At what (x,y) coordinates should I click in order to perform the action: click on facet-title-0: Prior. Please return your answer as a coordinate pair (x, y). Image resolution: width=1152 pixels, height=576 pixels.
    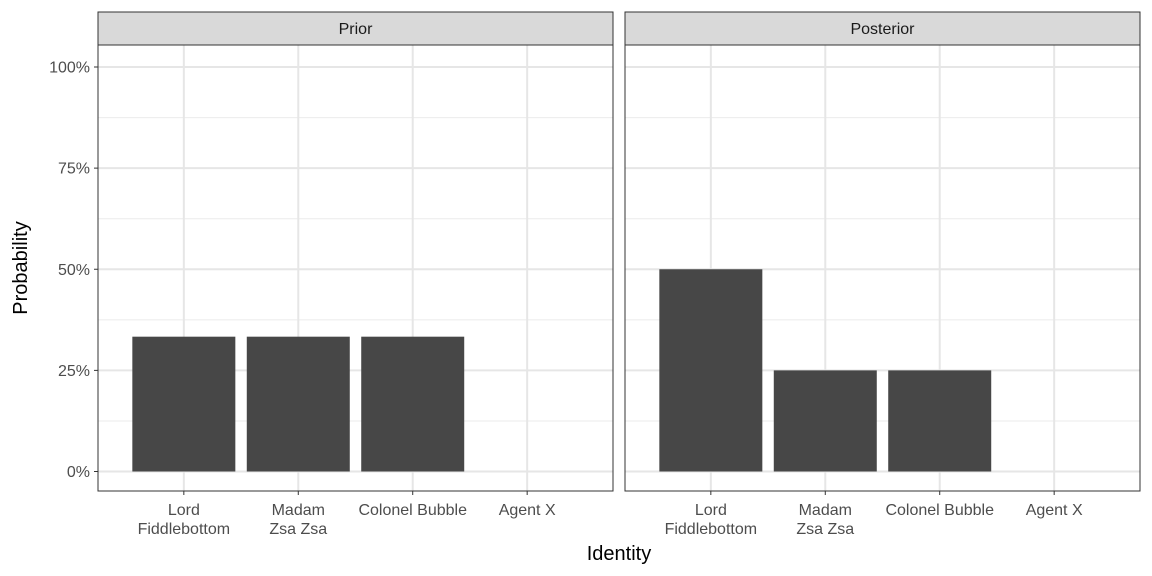
    Looking at the image, I should click on (356, 29).